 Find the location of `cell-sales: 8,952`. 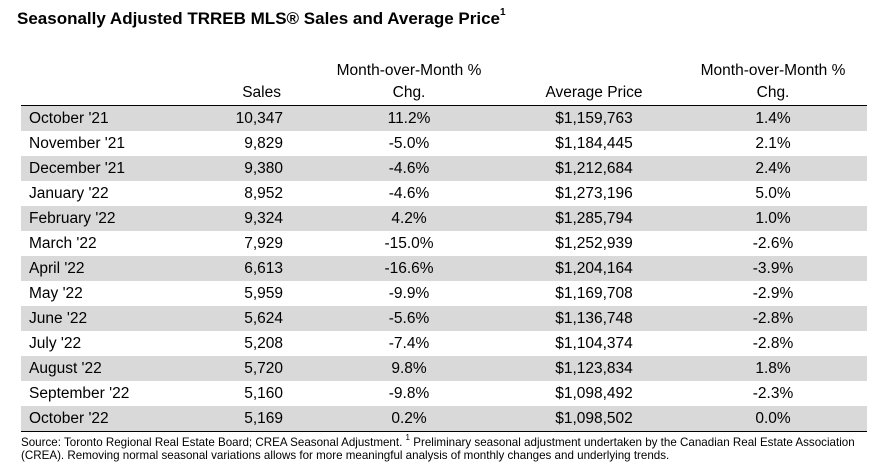

cell-sales: 8,952 is located at coordinates (263, 193).